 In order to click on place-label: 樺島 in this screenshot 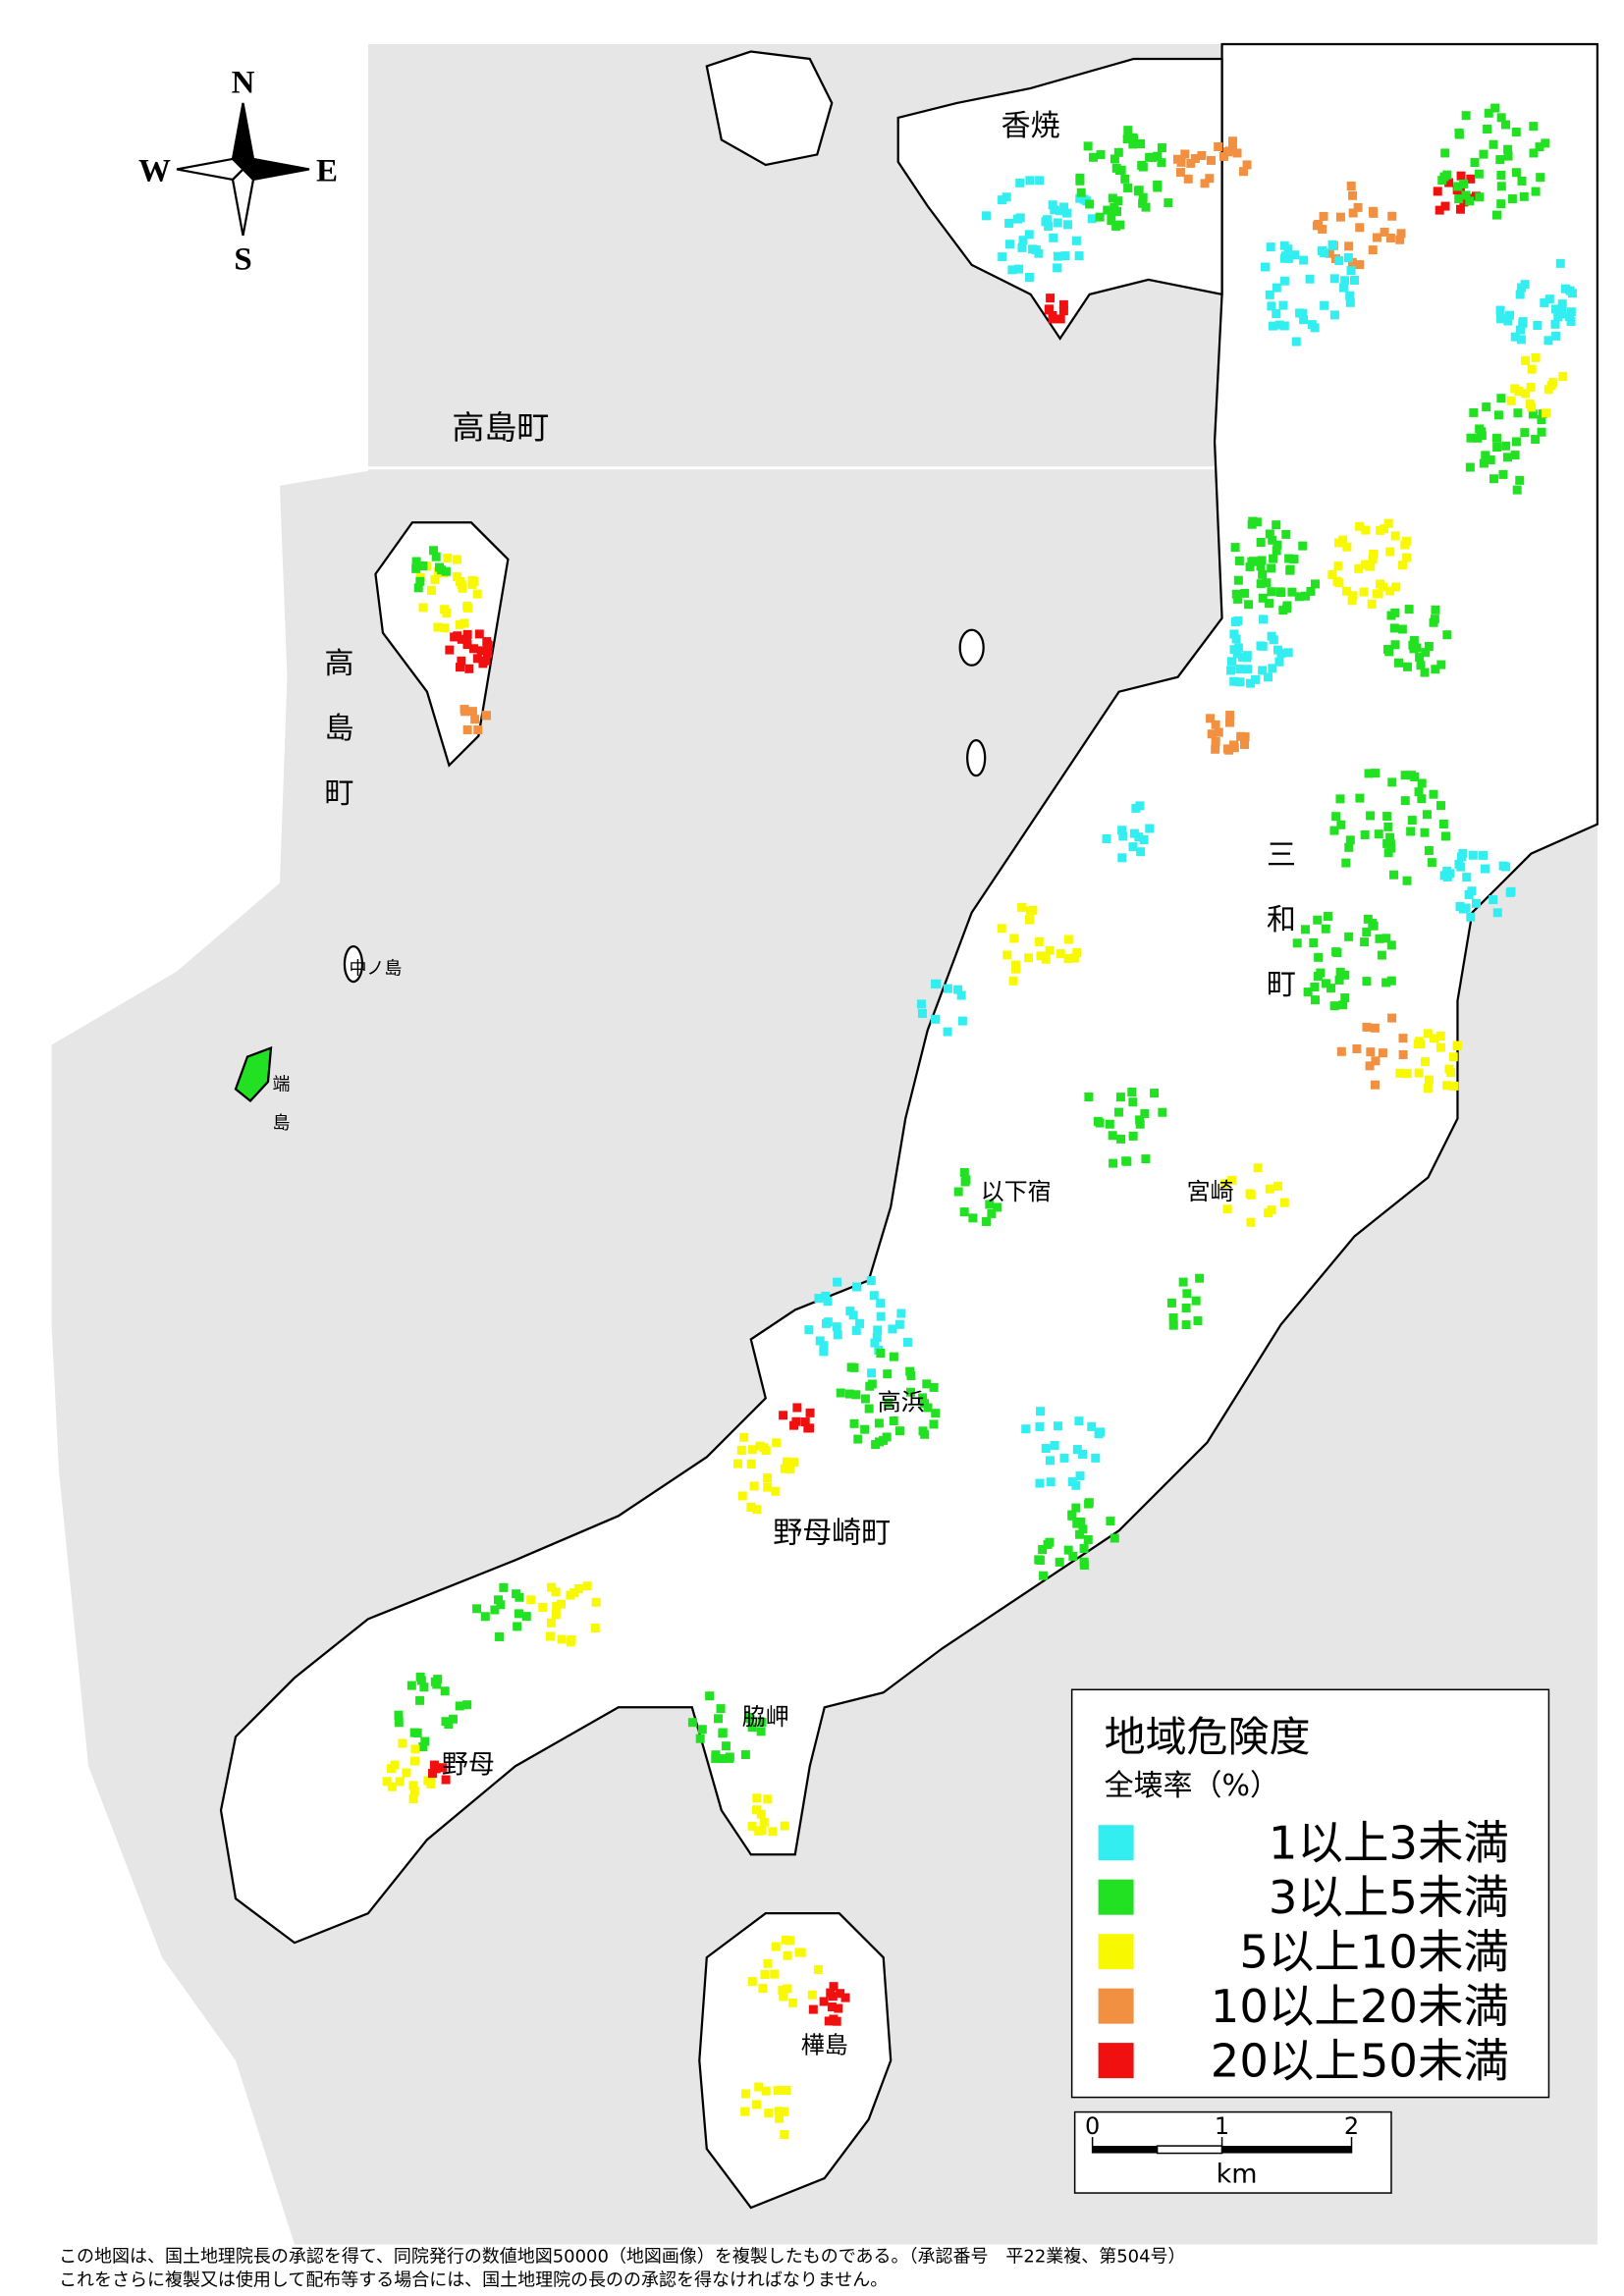, I will do `click(824, 2046)`.